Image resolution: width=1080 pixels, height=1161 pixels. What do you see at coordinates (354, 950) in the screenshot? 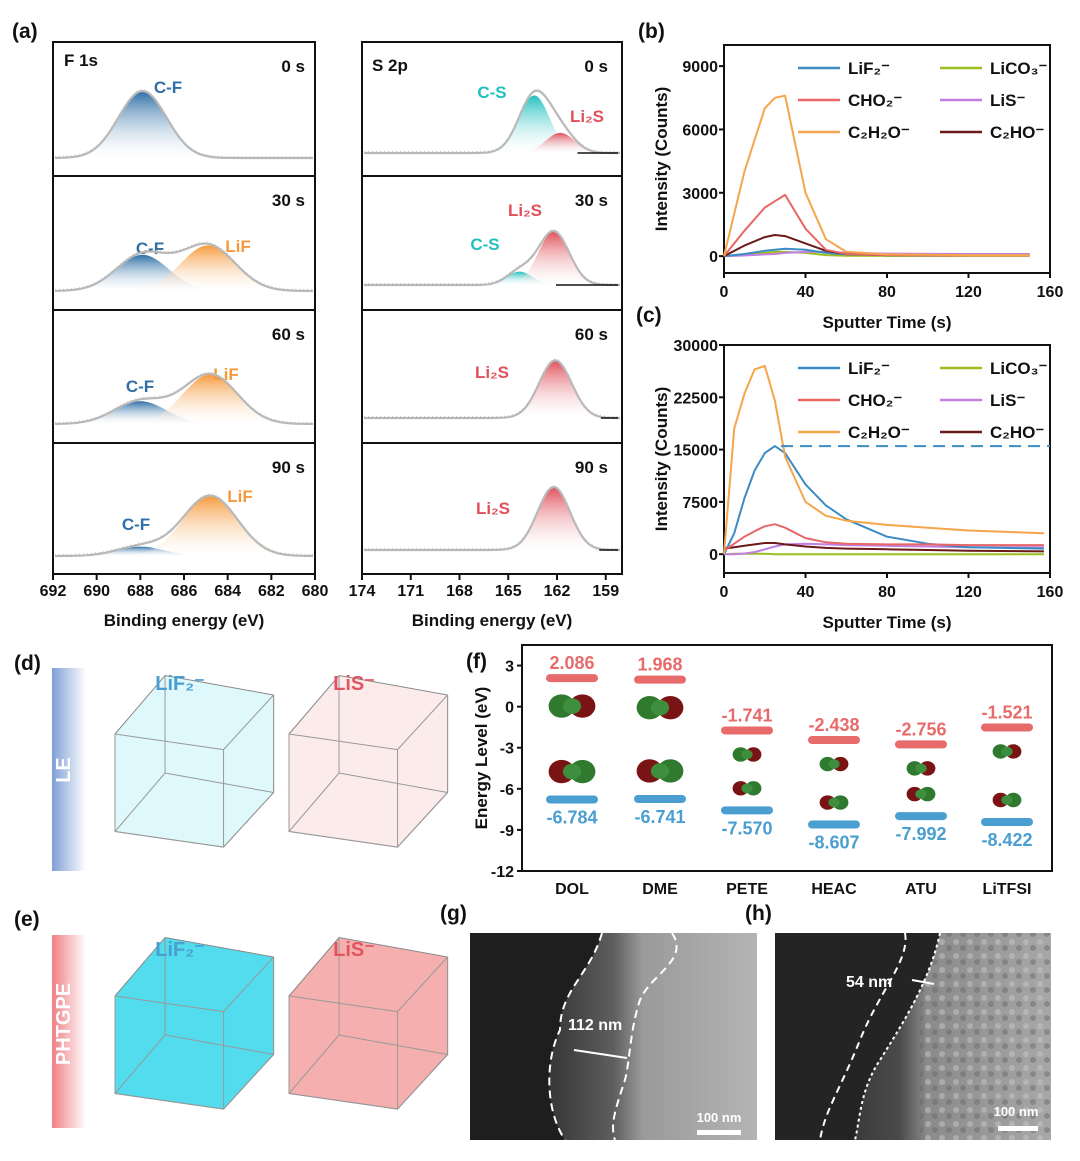
I see `e-lis-label: LiS⁻` at bounding box center [354, 950].